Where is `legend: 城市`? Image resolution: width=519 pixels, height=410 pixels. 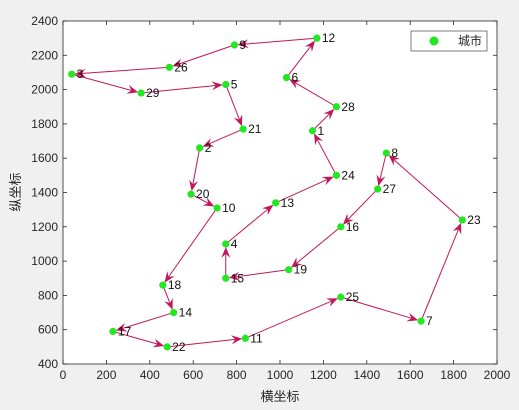
legend: 城市 is located at coordinates (449, 41).